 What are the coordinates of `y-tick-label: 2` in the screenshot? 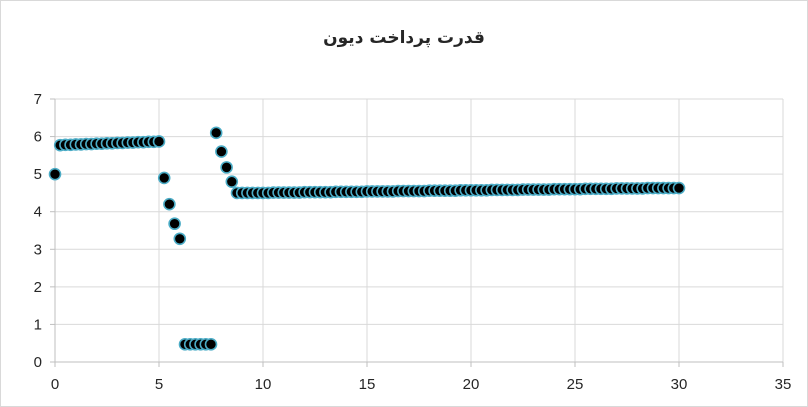 It's located at (38, 287).